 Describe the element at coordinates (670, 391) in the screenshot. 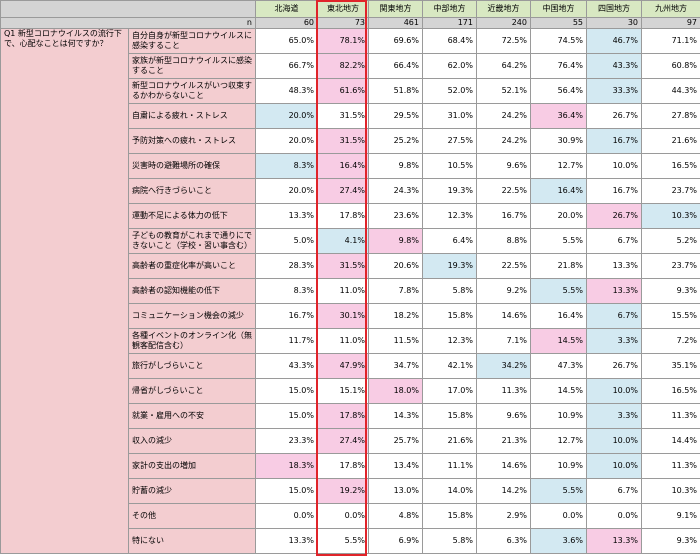

I see `percent-cell: 16.5%` at that location.